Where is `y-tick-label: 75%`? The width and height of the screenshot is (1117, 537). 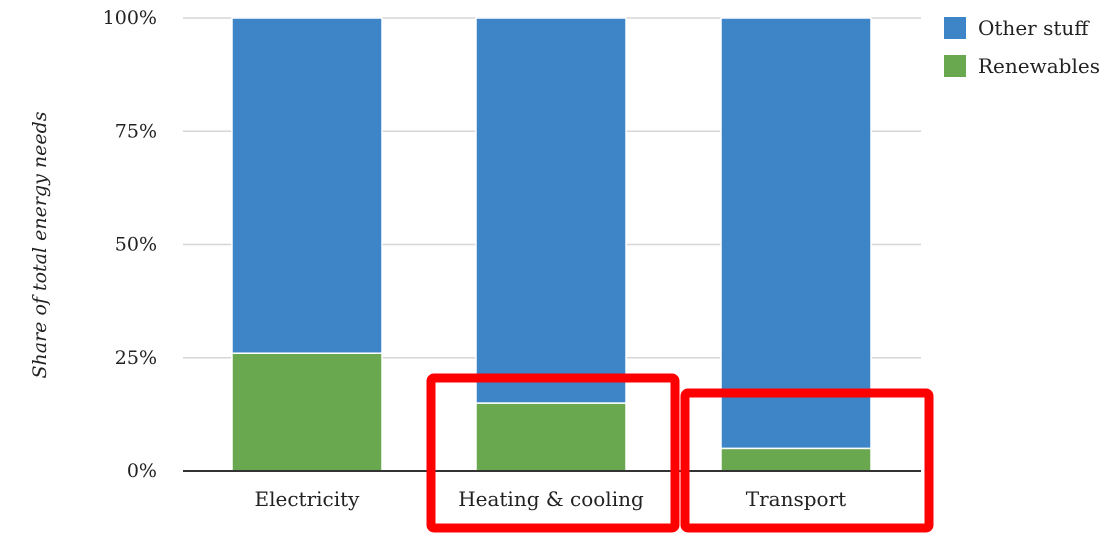 y-tick-label: 75% is located at coordinates (136, 131).